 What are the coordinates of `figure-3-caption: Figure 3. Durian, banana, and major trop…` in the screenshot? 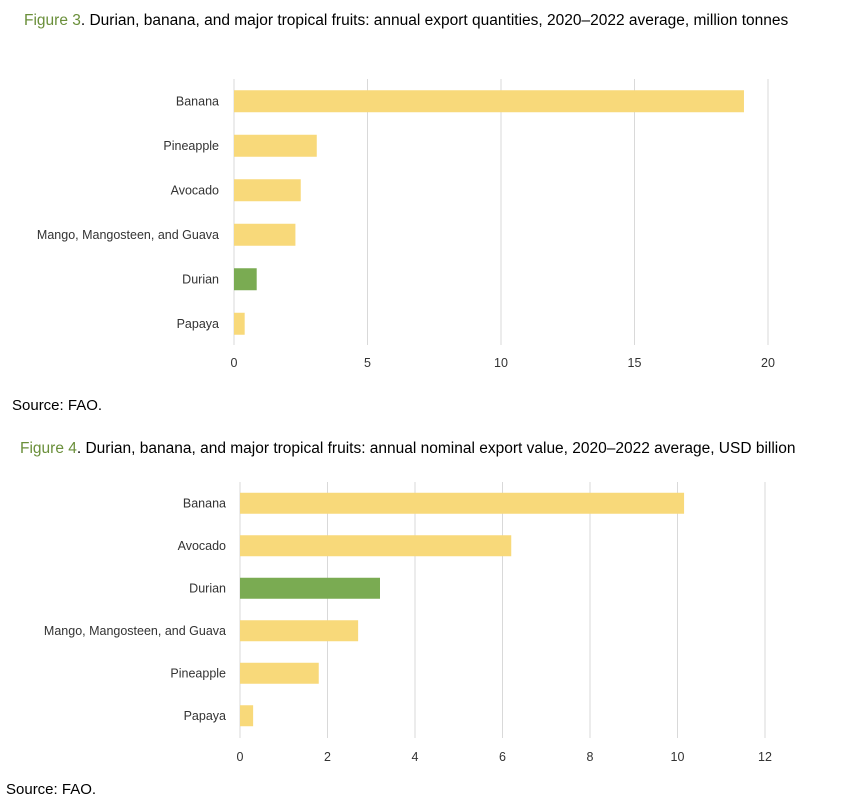 It's located at (422, 21).